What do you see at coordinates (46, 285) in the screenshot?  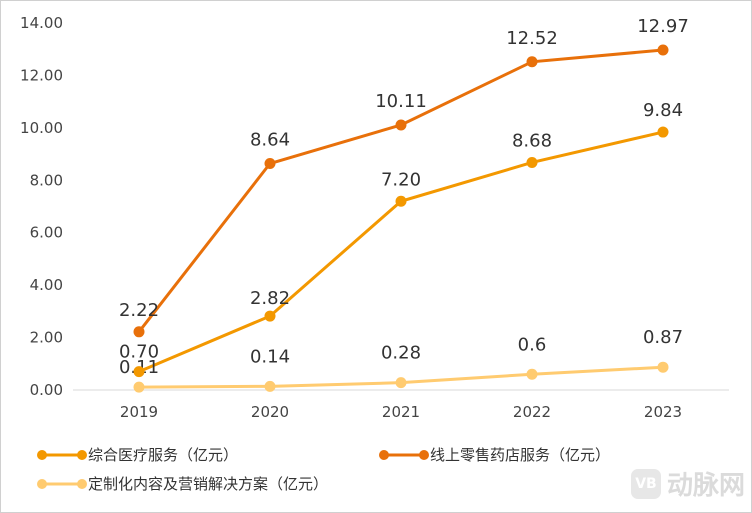 I see `y-tick-label: 4.00` at bounding box center [46, 285].